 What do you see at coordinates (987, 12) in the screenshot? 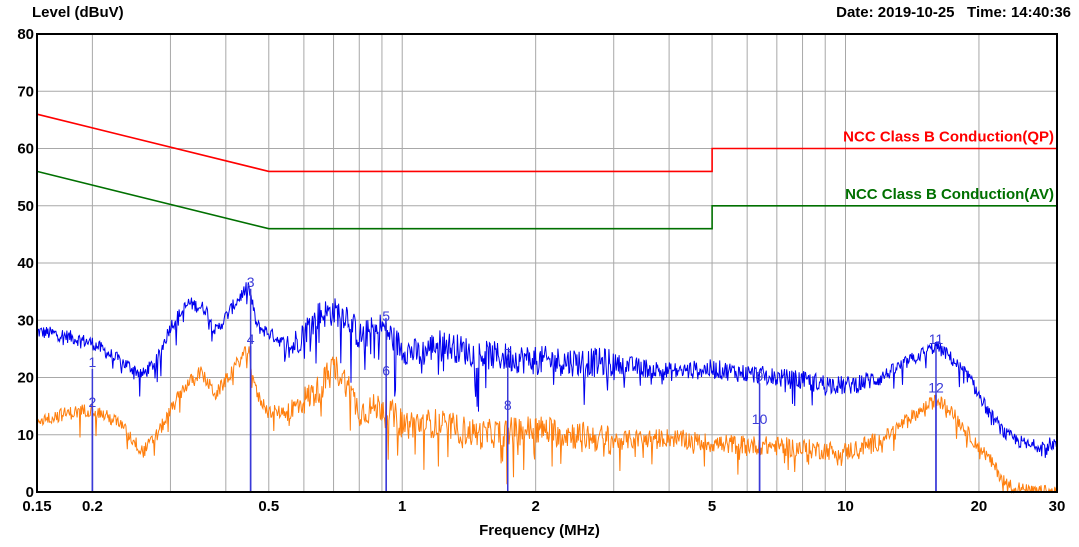
I see `time-label: Time:` at bounding box center [987, 12].